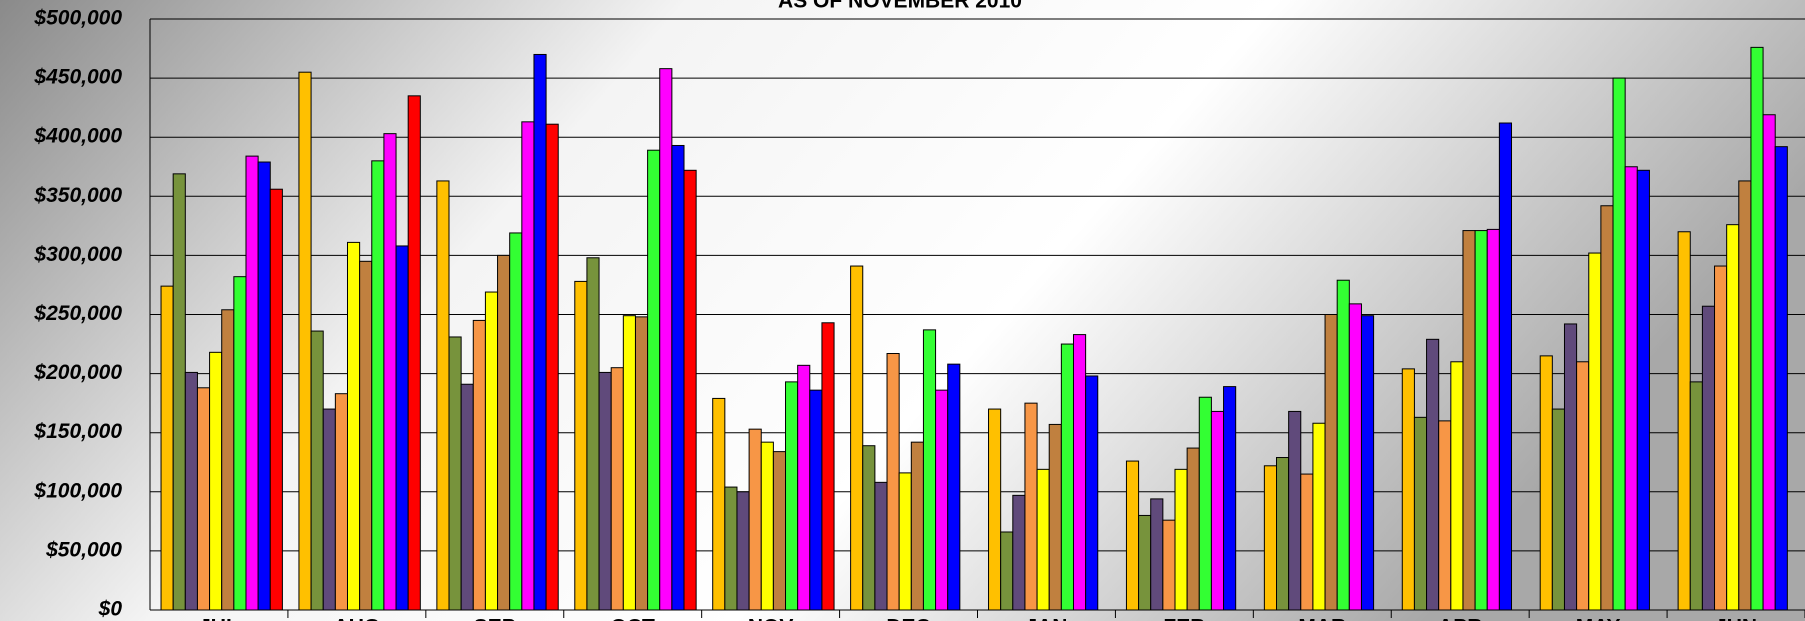 This screenshot has width=1805, height=621. What do you see at coordinates (1322, 618) in the screenshot?
I see `x-tick-label: MAR` at bounding box center [1322, 618].